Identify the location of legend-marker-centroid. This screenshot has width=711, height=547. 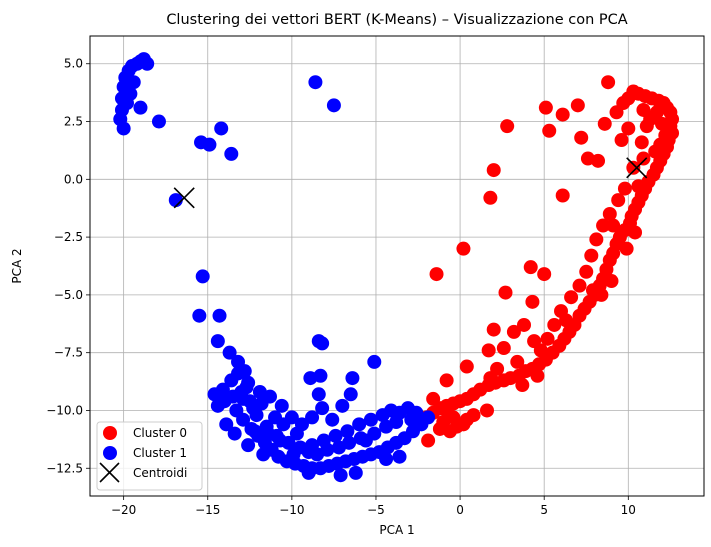
(109, 472).